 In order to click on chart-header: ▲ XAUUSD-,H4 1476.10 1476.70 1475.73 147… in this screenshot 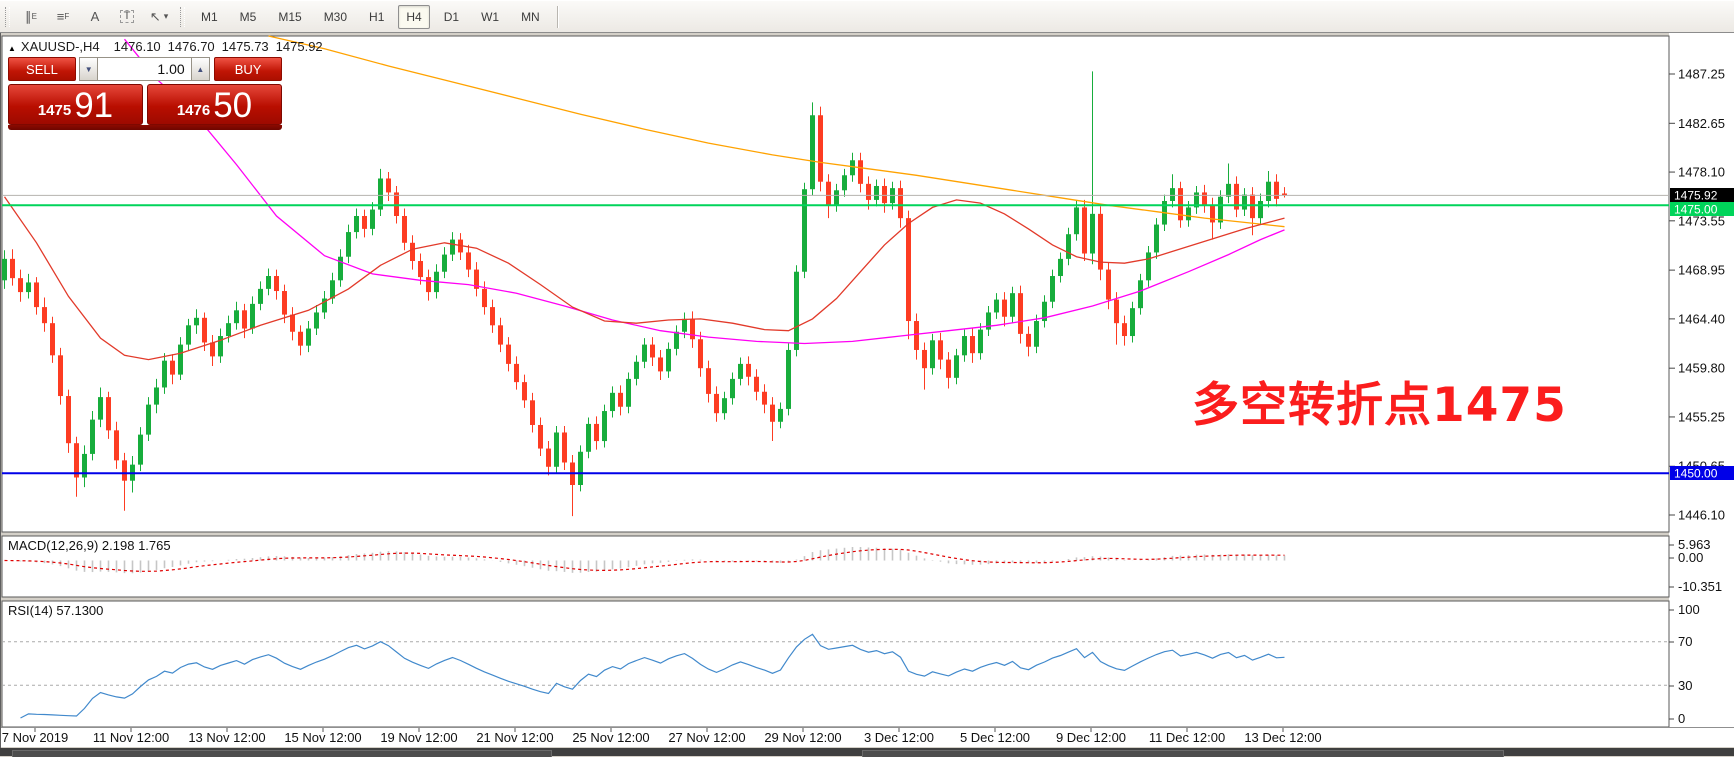, I will do `click(169, 46)`.